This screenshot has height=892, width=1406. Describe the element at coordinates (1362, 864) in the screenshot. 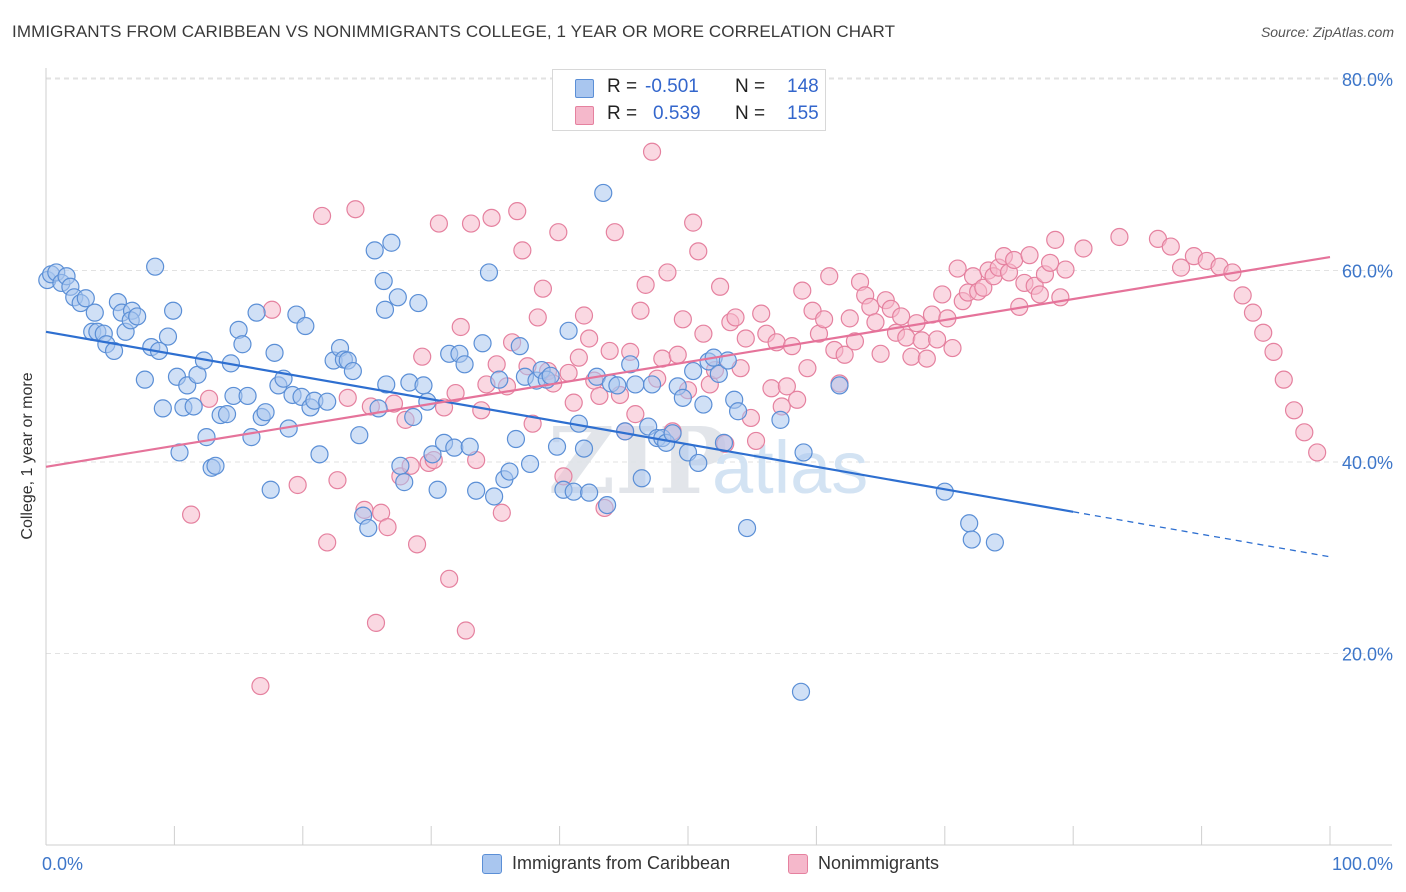

I see `x-tick-label: 100.0%` at that location.